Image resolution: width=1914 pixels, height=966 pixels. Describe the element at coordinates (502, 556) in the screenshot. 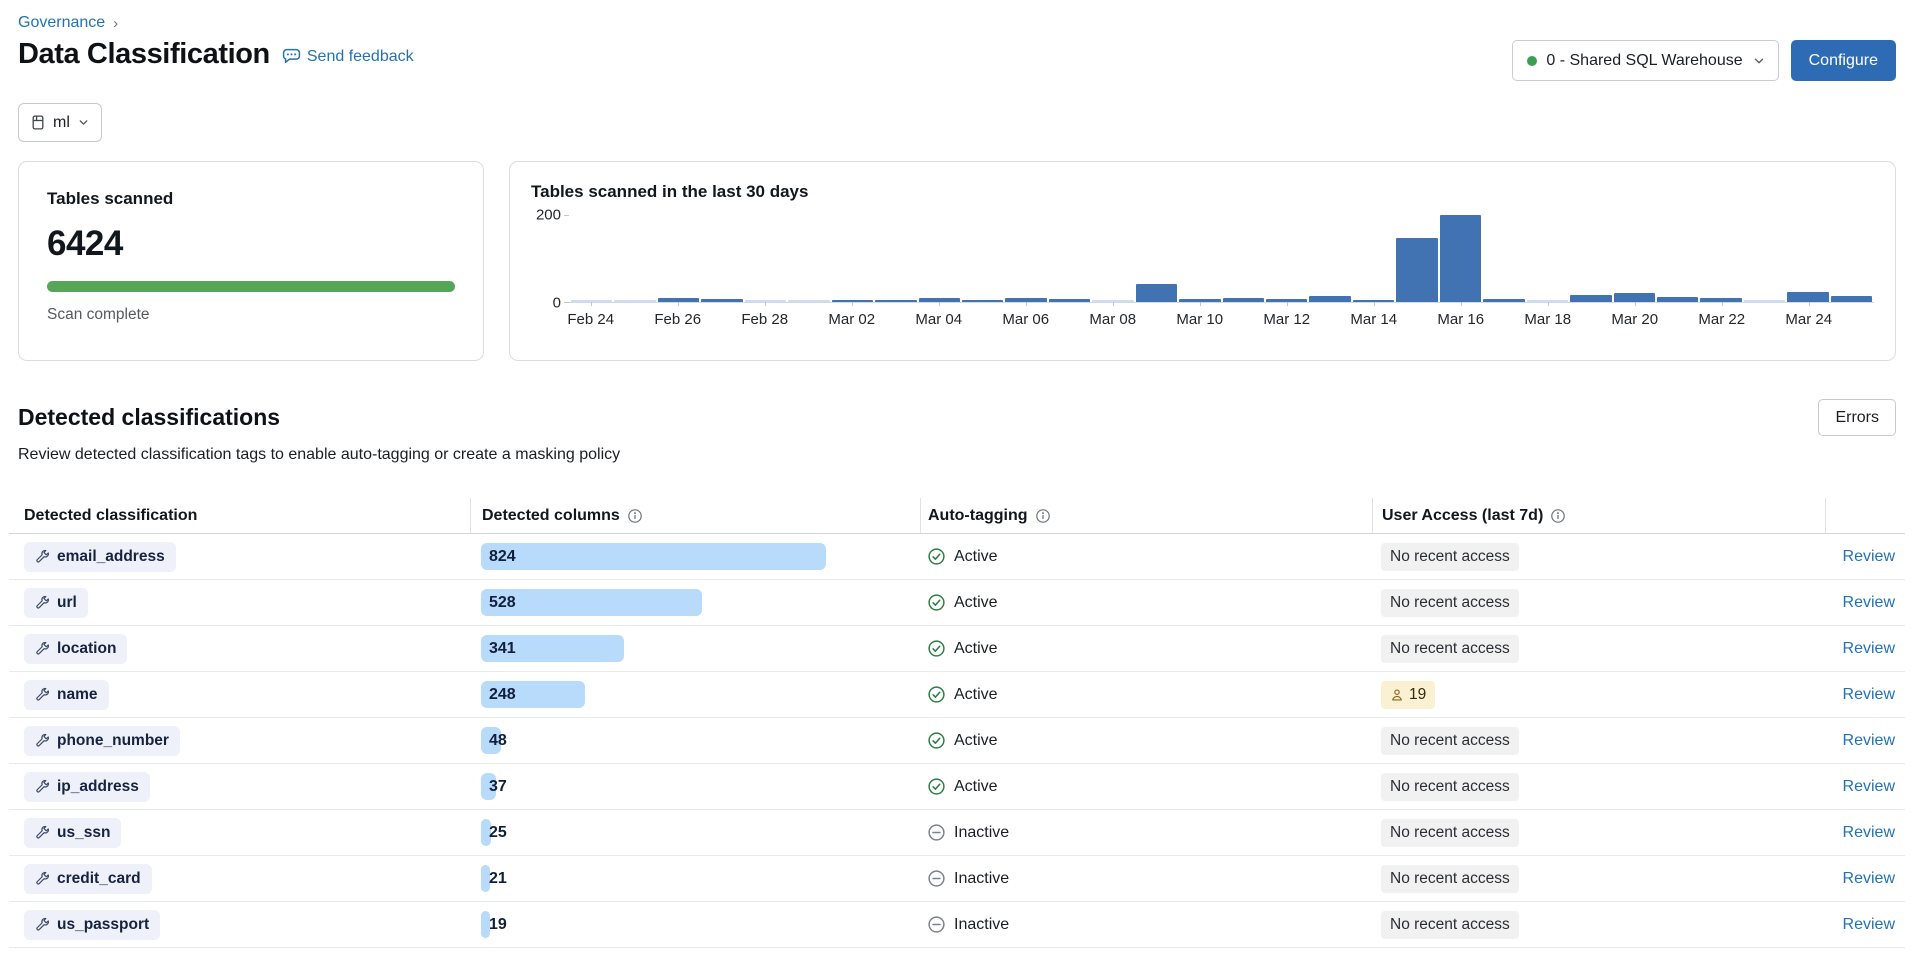

I see `detected-columns-count: 824` at that location.